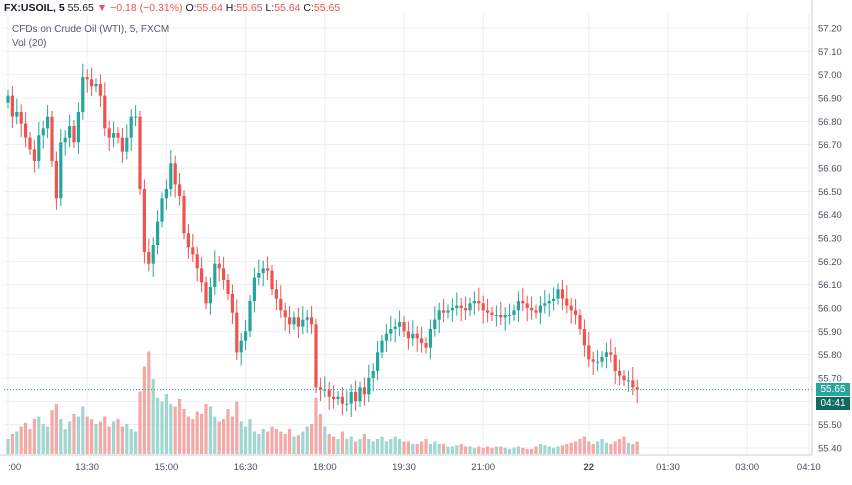 Image resolution: width=852 pixels, height=485 pixels. I want to click on x-tick-label: 19:30, so click(404, 467).